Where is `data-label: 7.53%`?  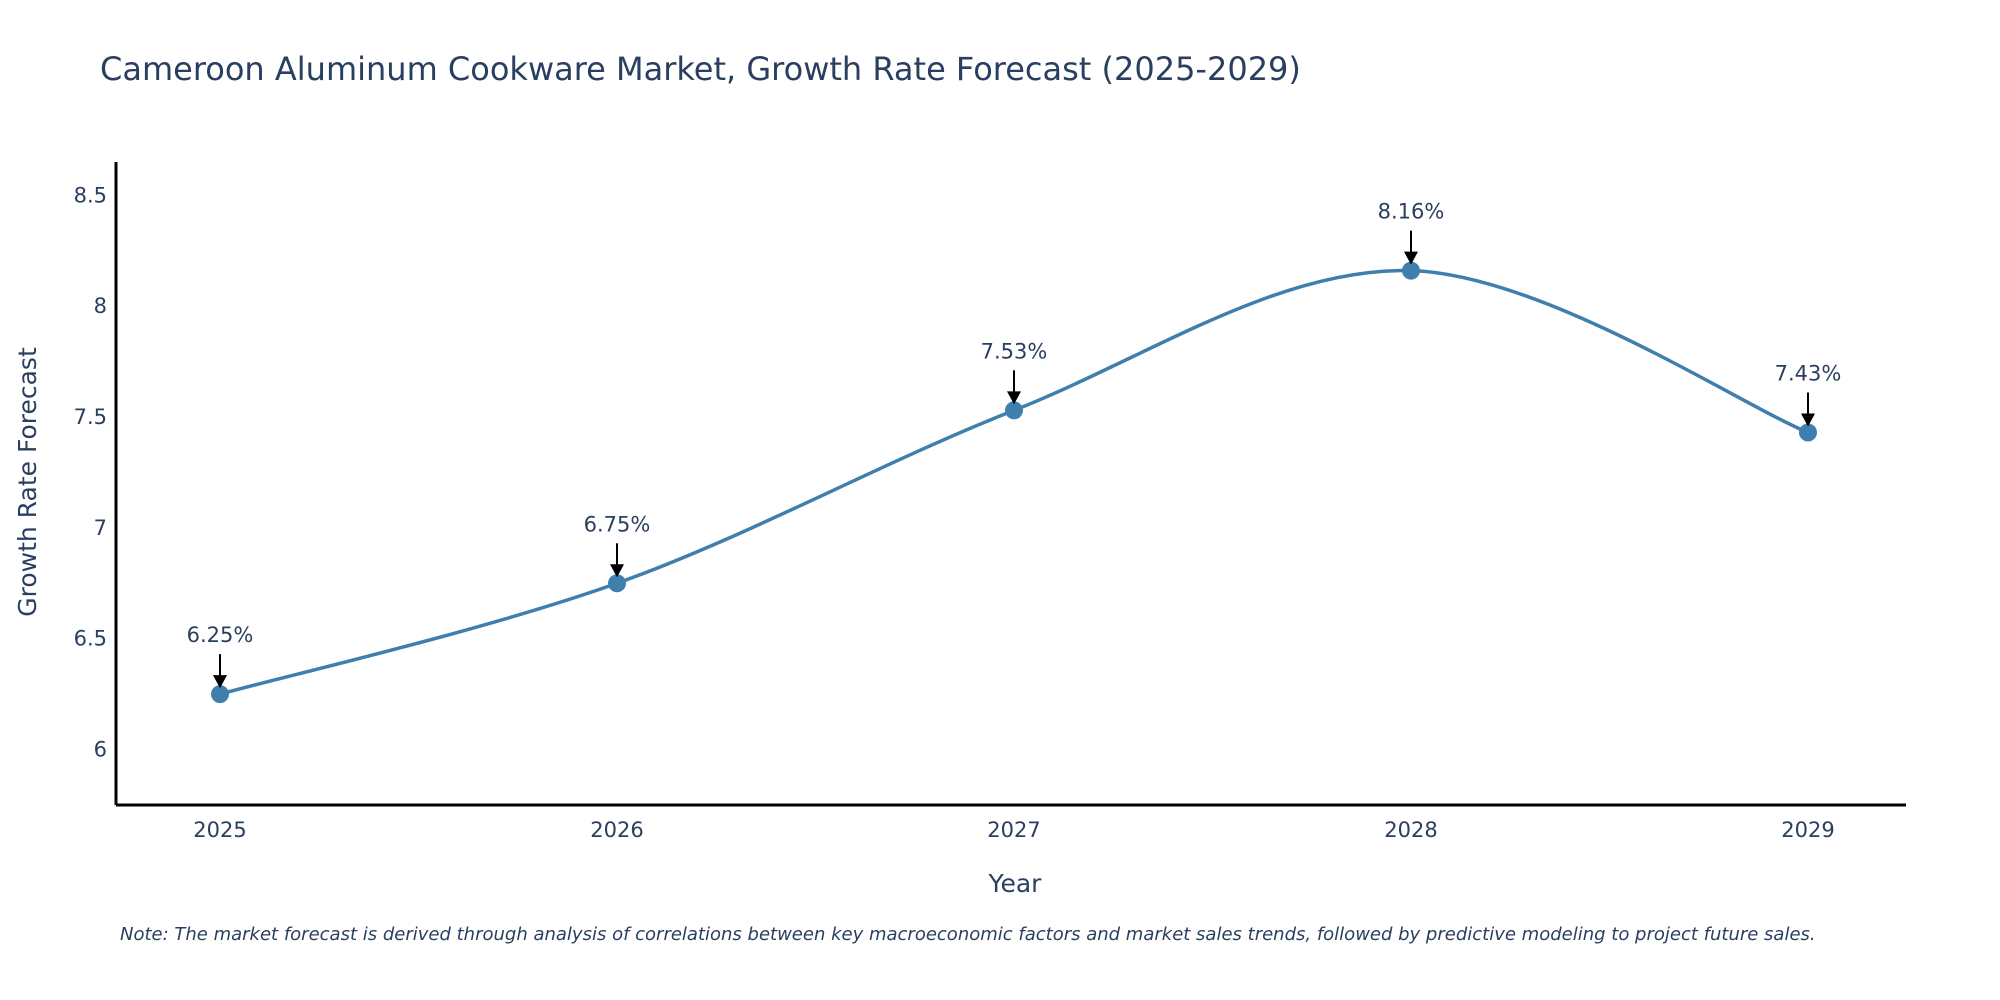 data-label: 7.53% is located at coordinates (1014, 351).